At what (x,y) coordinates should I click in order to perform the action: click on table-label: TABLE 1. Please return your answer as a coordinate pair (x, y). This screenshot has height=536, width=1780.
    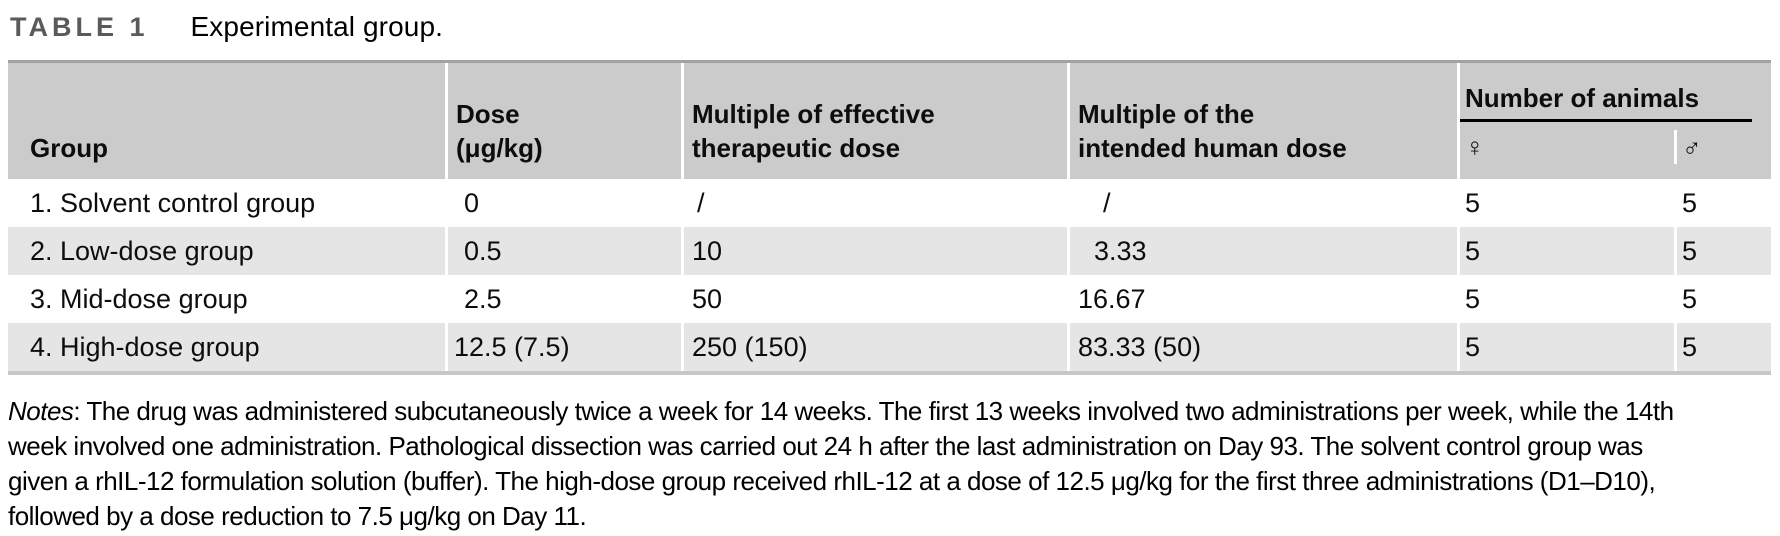
    Looking at the image, I should click on (79, 27).